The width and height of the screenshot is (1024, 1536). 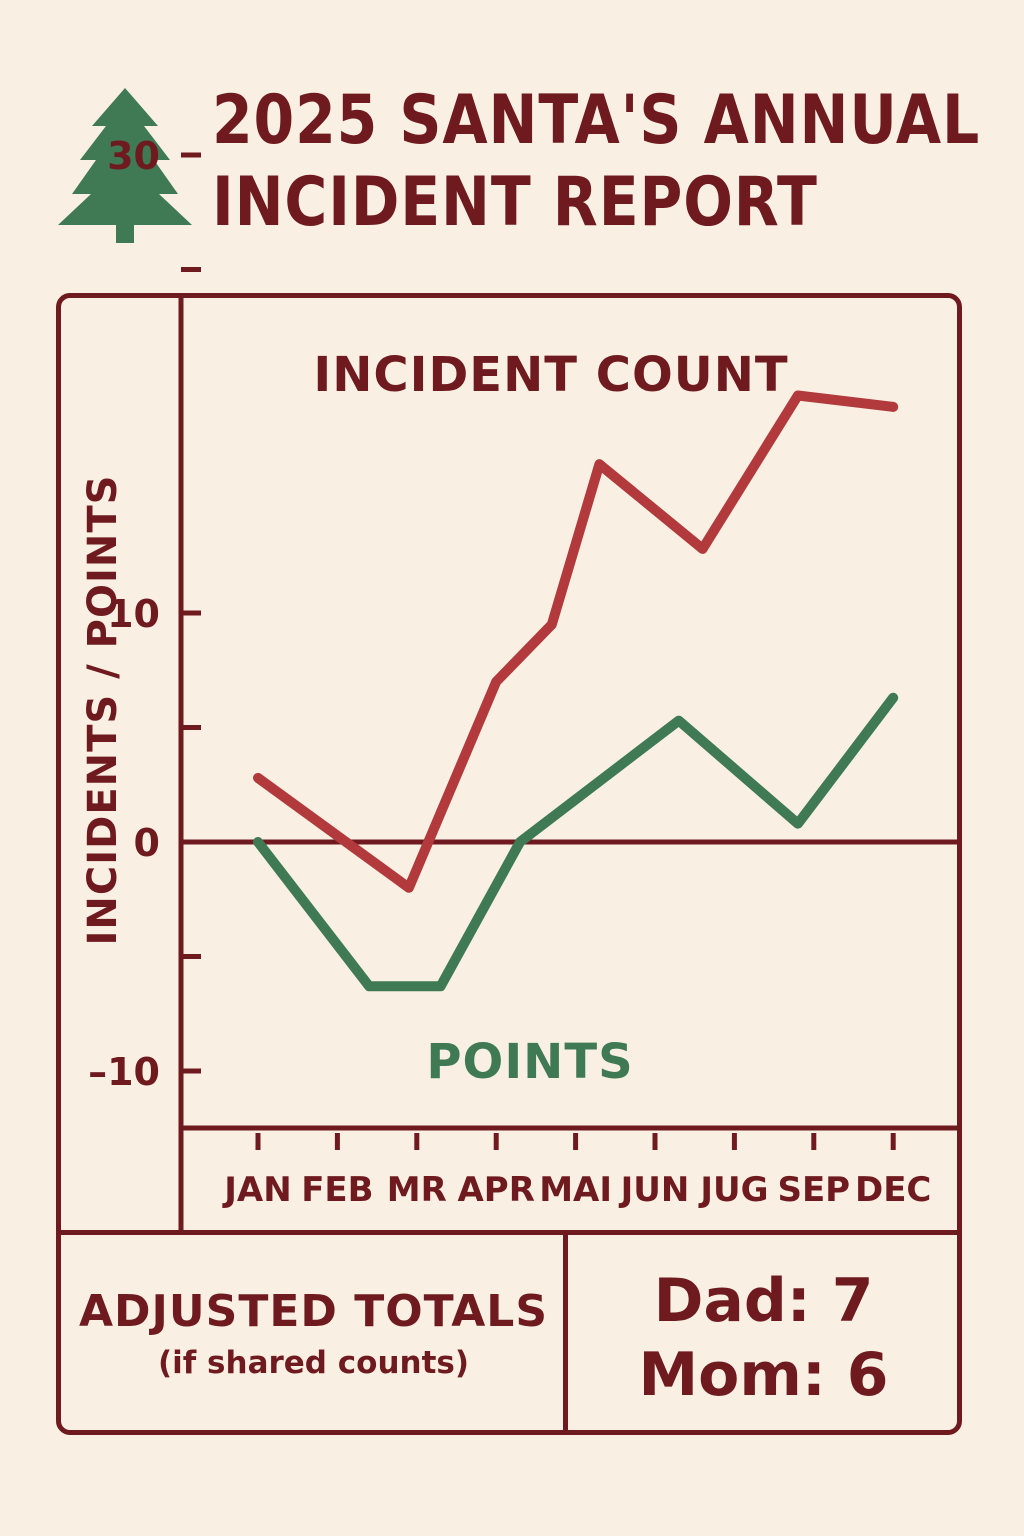 What do you see at coordinates (124, 1072) in the screenshot?
I see `y-tick-label: –10` at bounding box center [124, 1072].